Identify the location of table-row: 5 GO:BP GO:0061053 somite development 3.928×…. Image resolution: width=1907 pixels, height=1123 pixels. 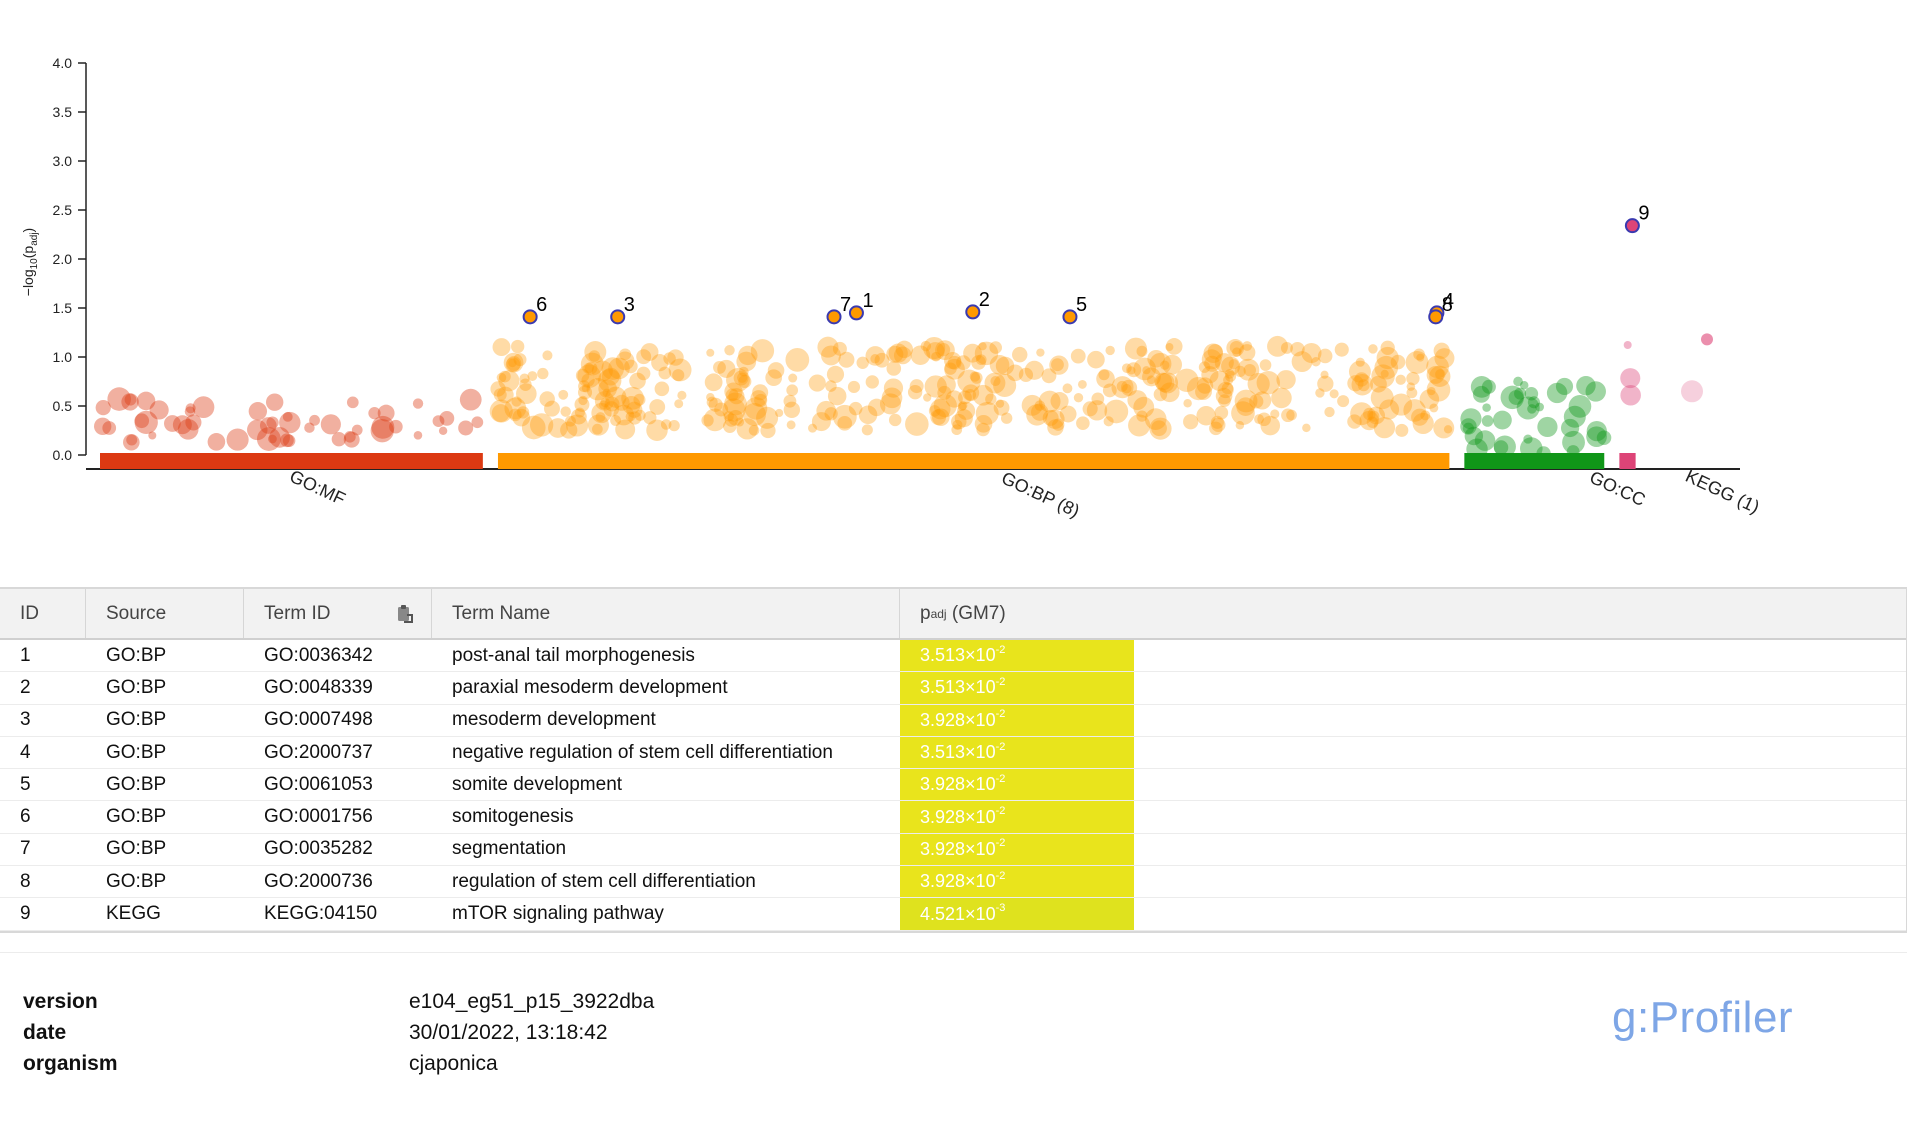
(953, 785).